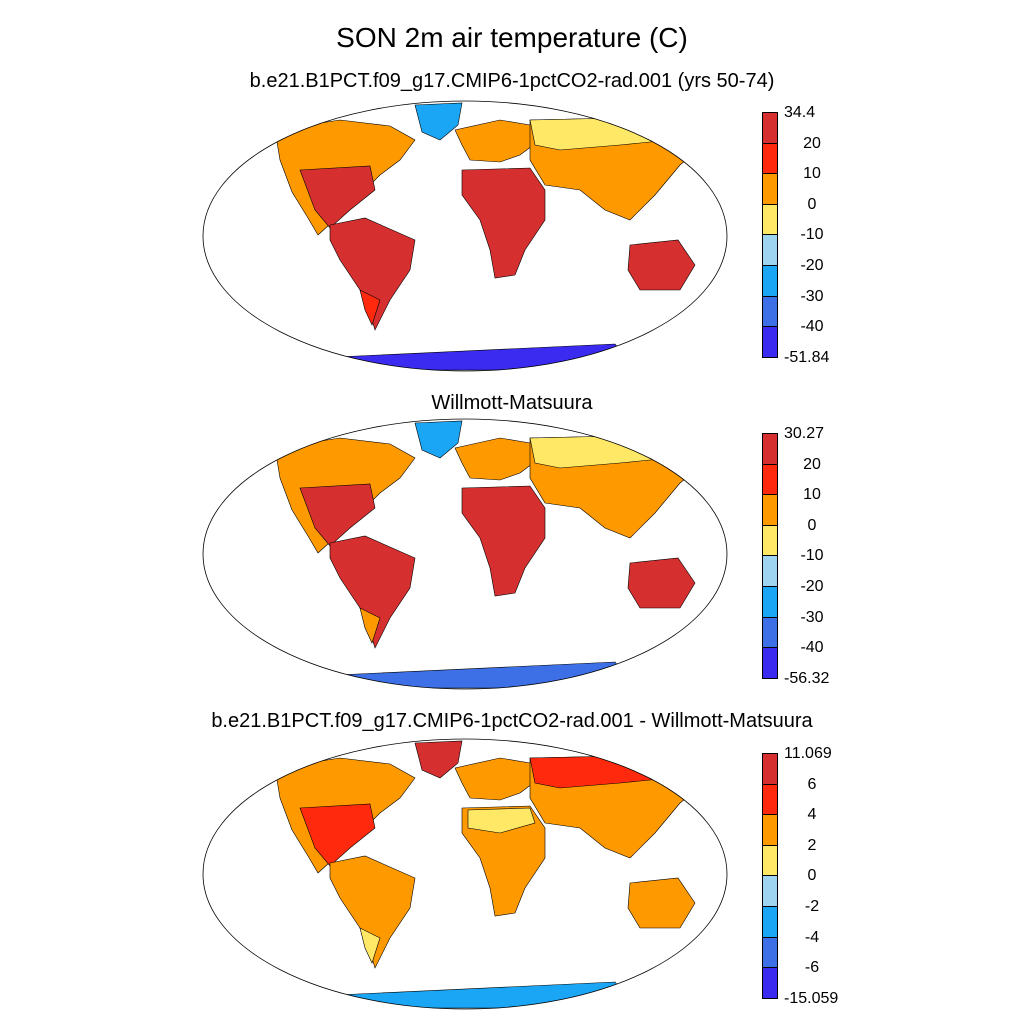 The height and width of the screenshot is (1024, 1024). Describe the element at coordinates (804, 433) in the screenshot. I see `colorbar-label: 30.27` at that location.